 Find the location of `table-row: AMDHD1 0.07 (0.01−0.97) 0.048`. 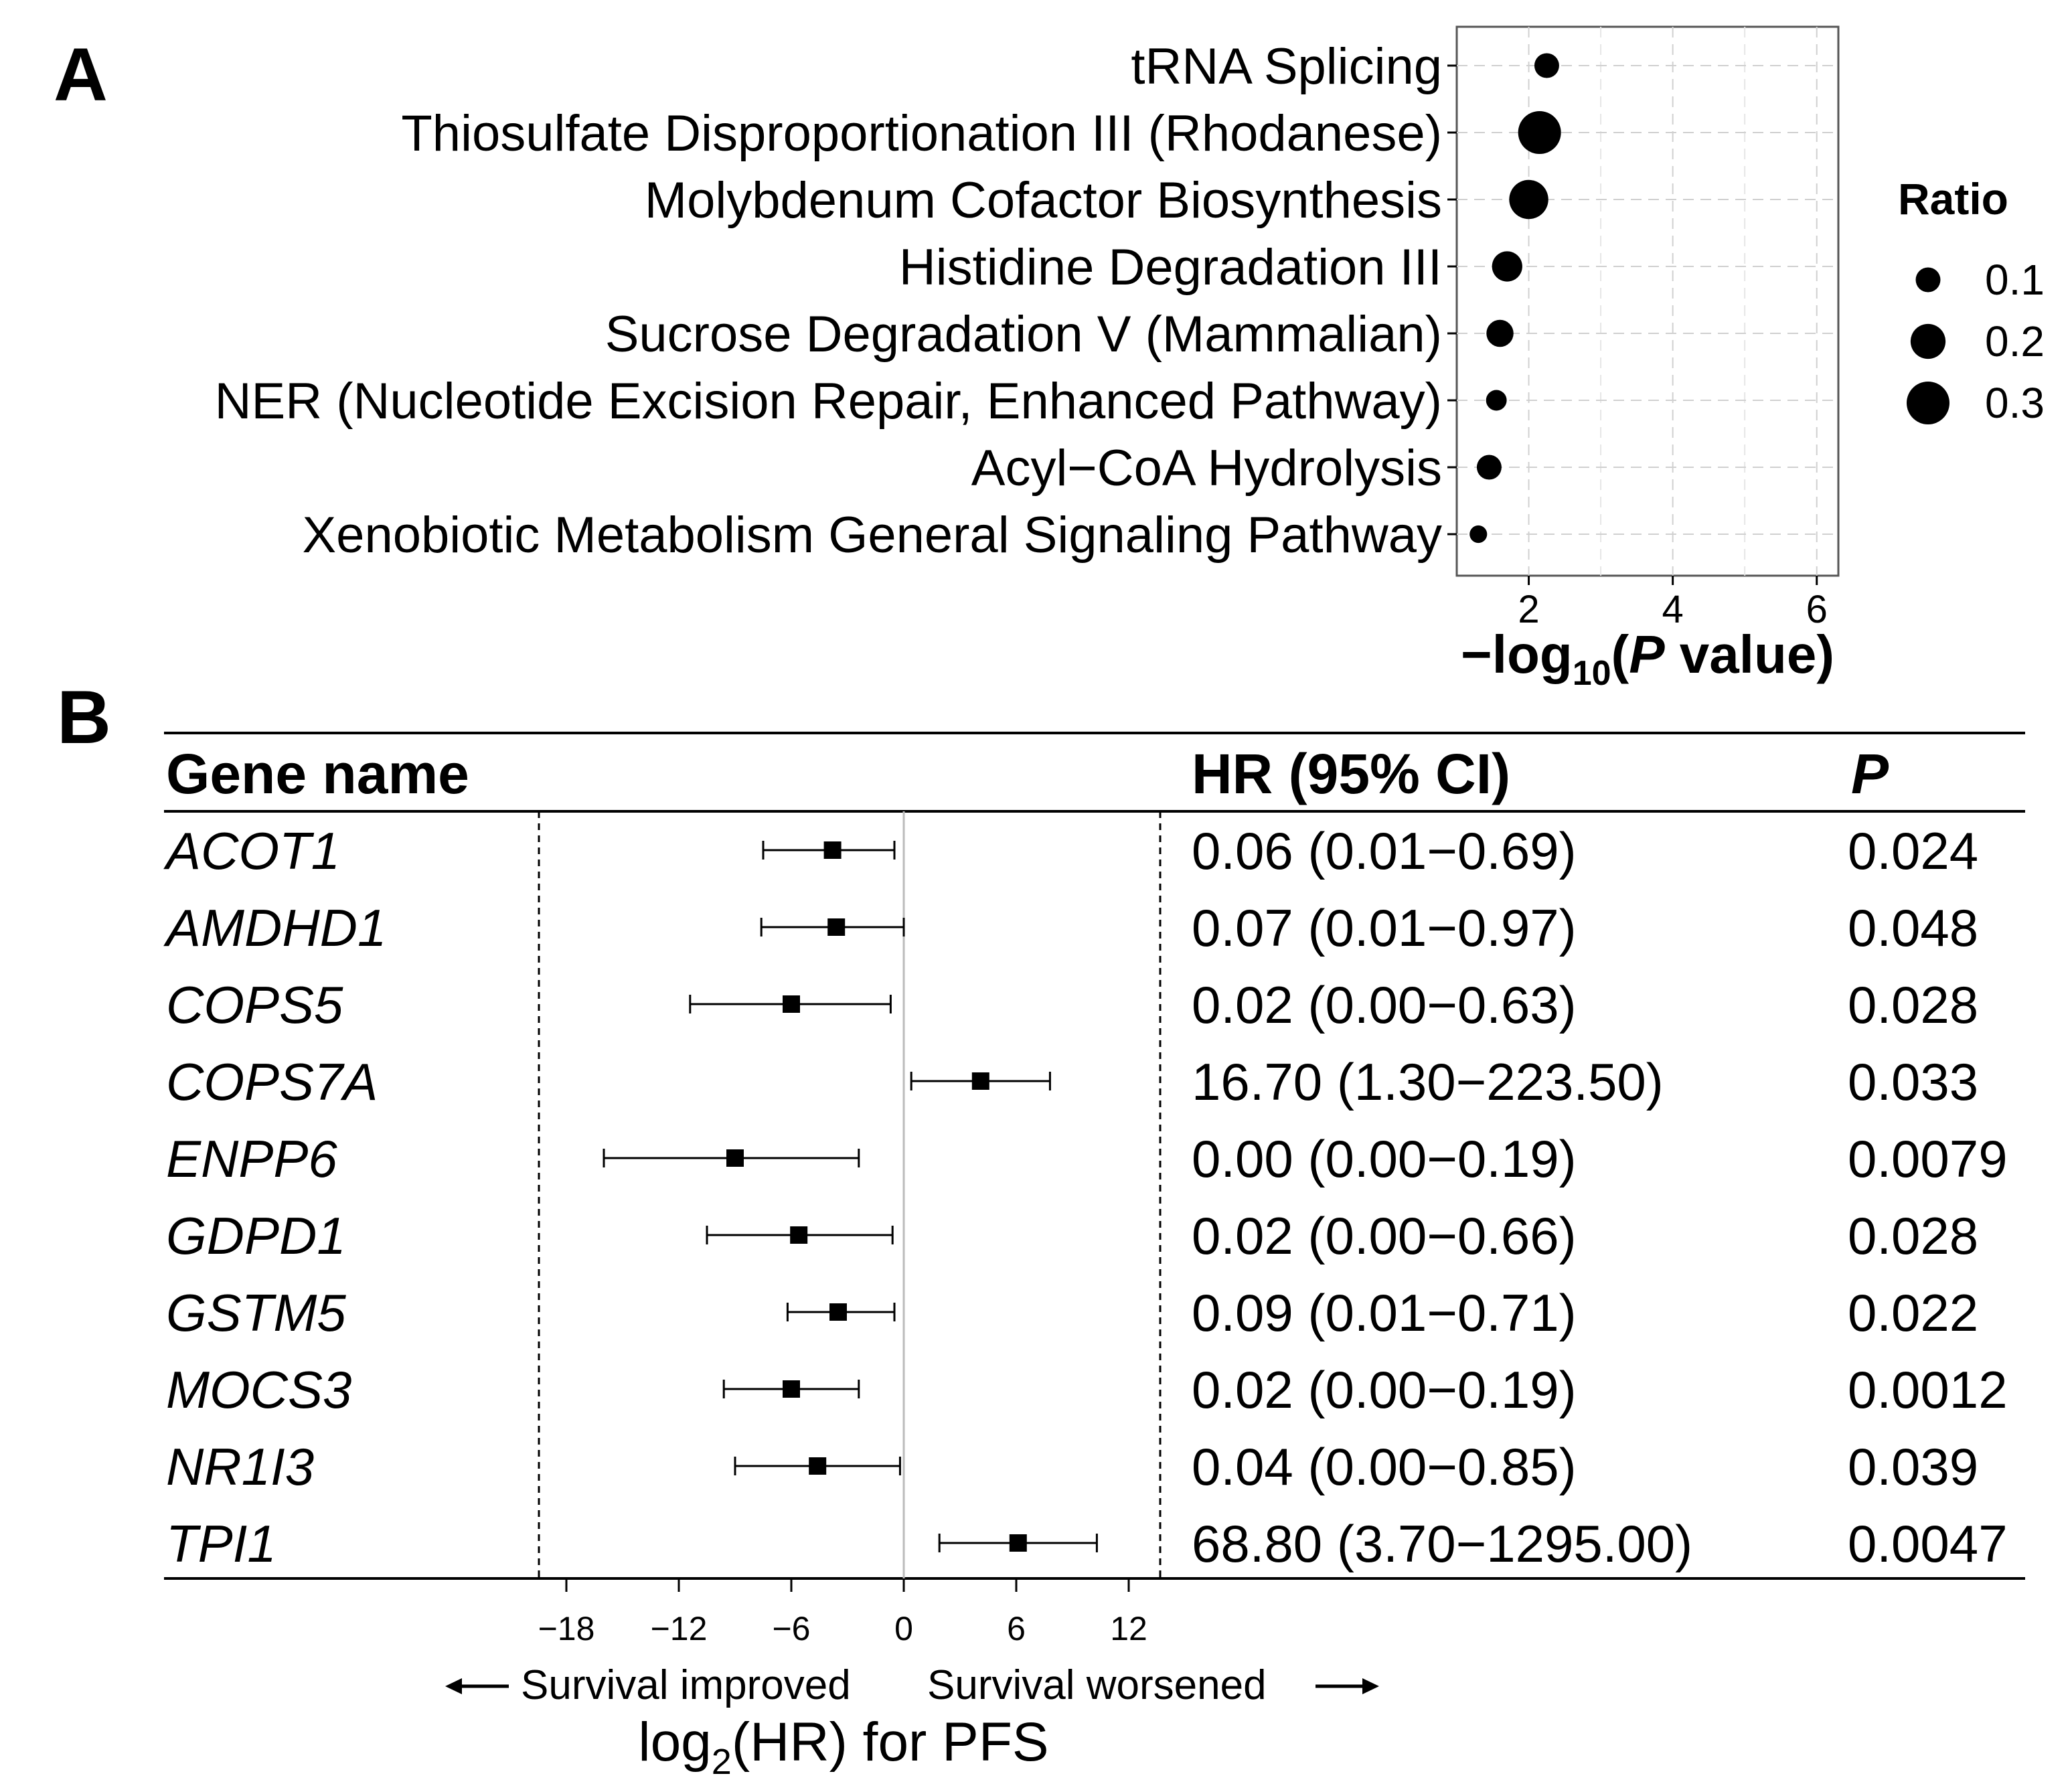

table-row: AMDHD1 0.07 (0.01−0.97) 0.048 is located at coordinates (1070, 927).